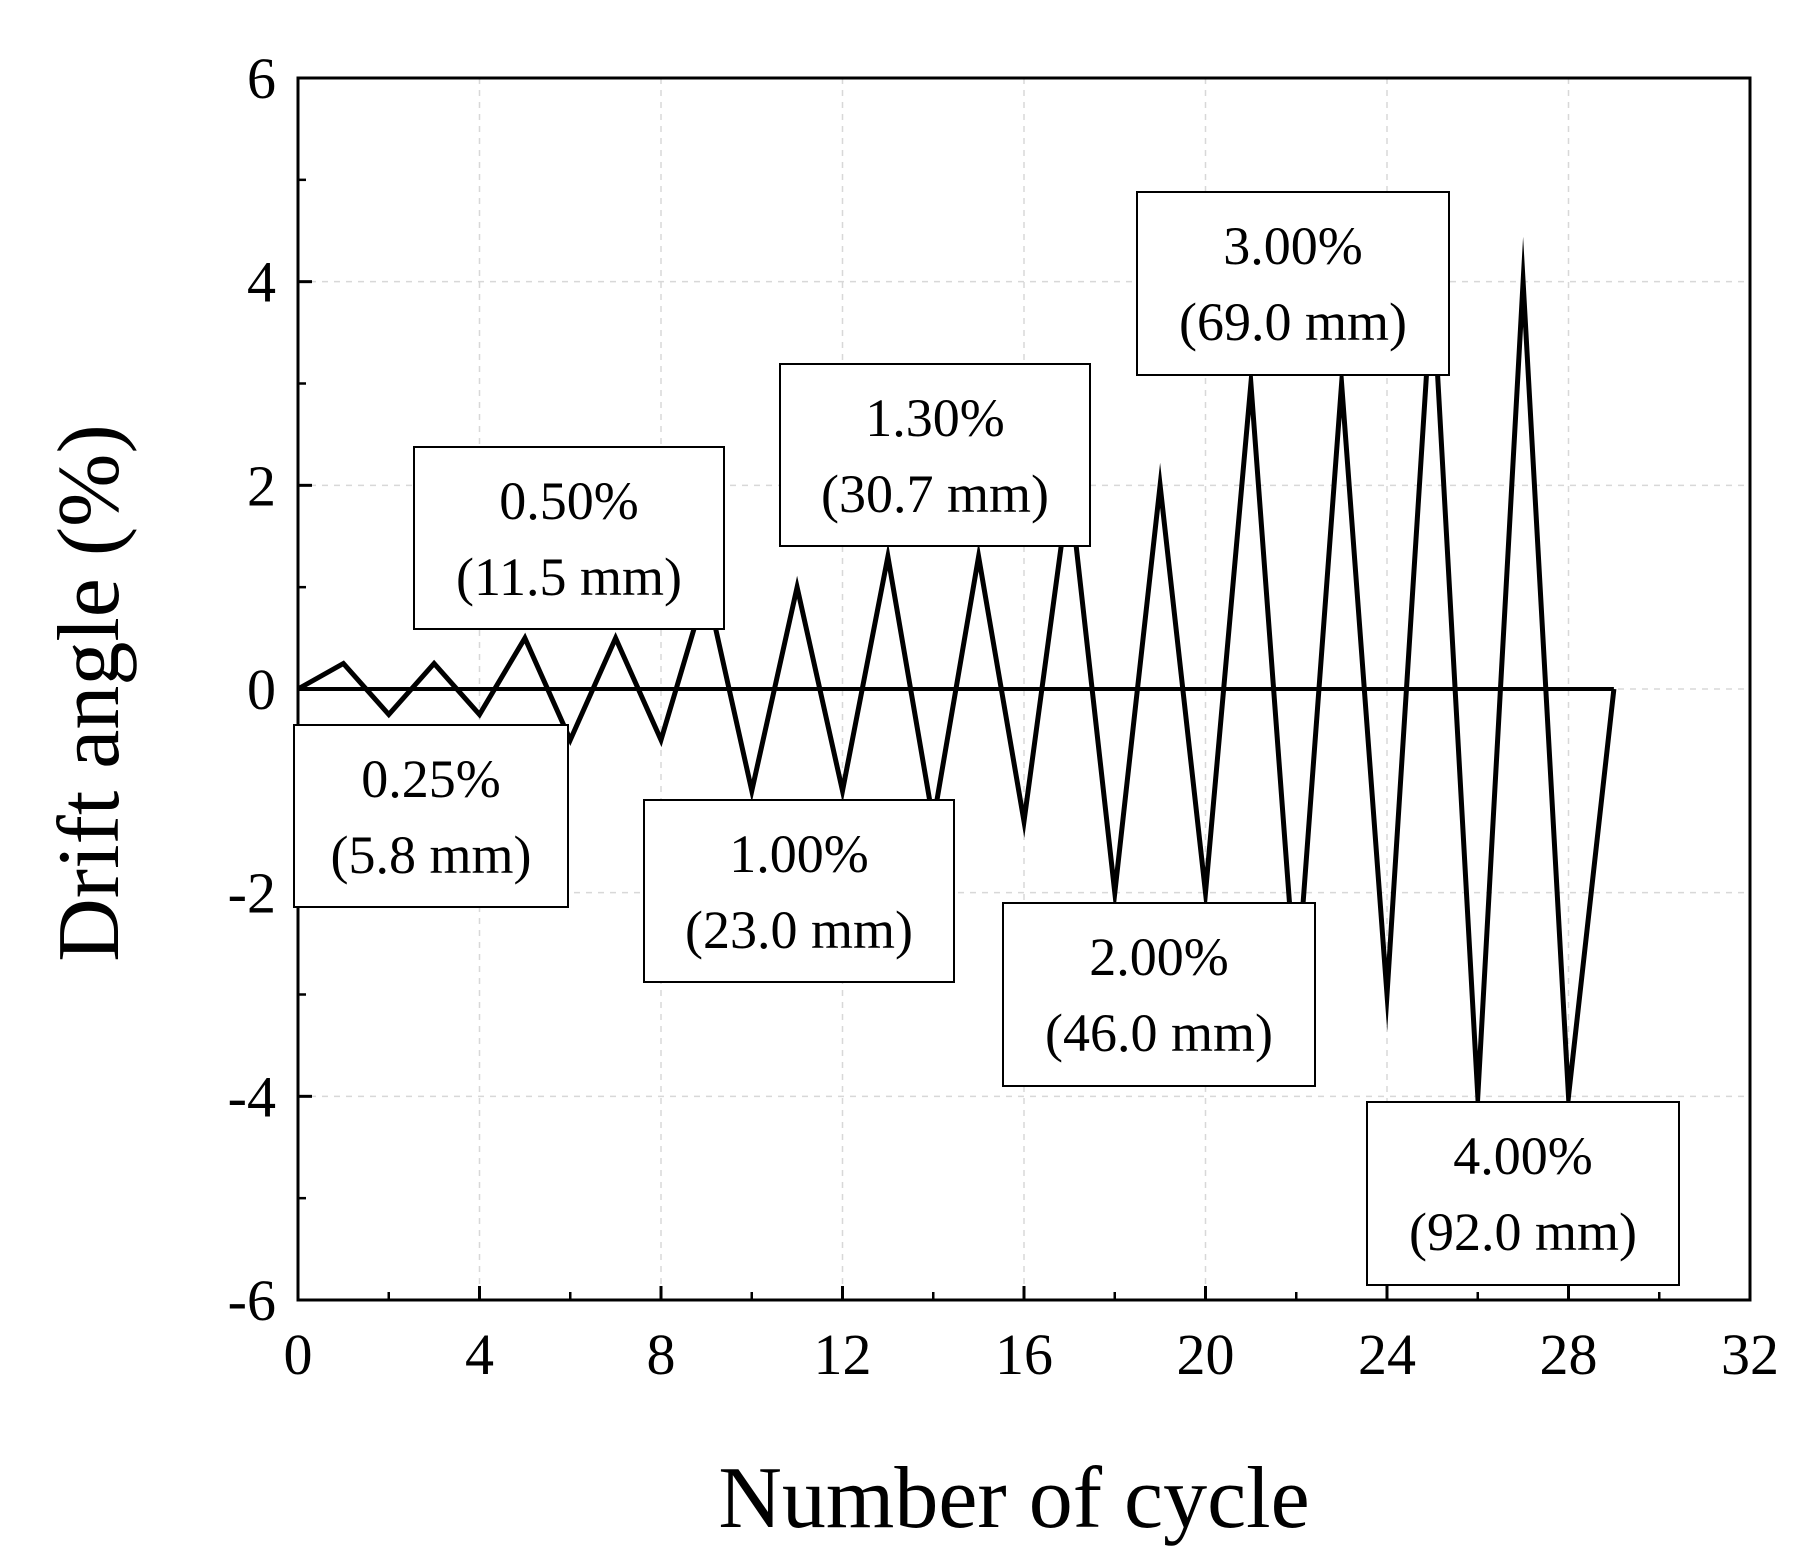 This screenshot has width=1820, height=1560. I want to click on x-tick-label-0: 0, so click(298, 1354).